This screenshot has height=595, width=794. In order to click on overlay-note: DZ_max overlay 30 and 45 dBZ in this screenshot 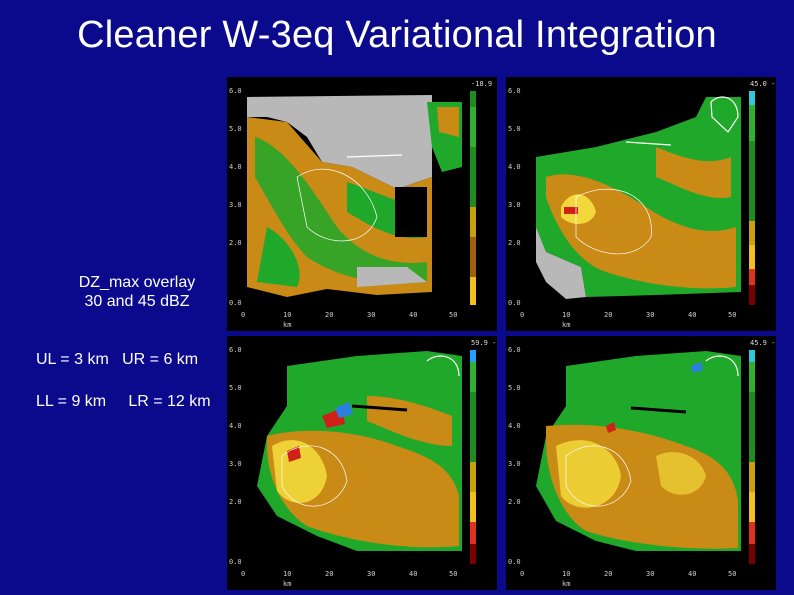, I will do `click(137, 292)`.